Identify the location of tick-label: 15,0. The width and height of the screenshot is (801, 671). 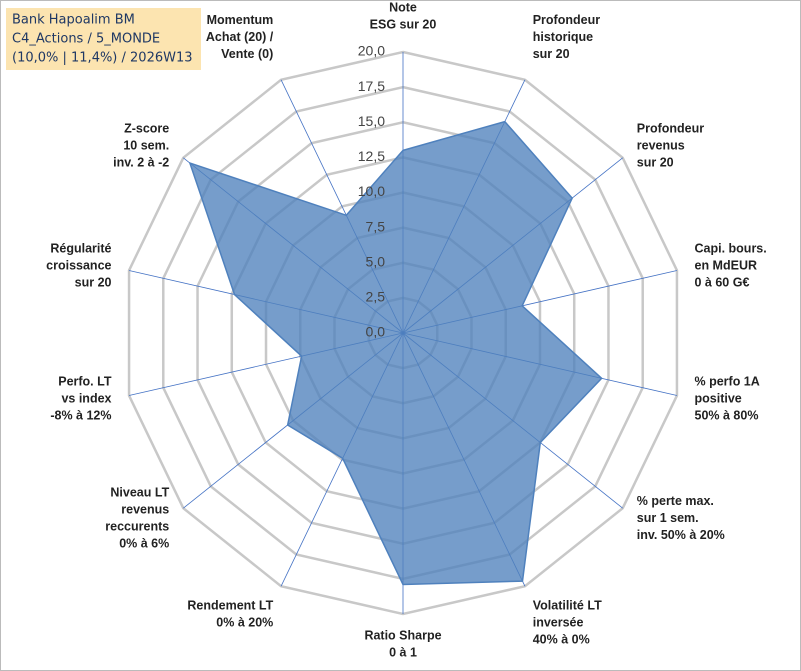
(371, 121).